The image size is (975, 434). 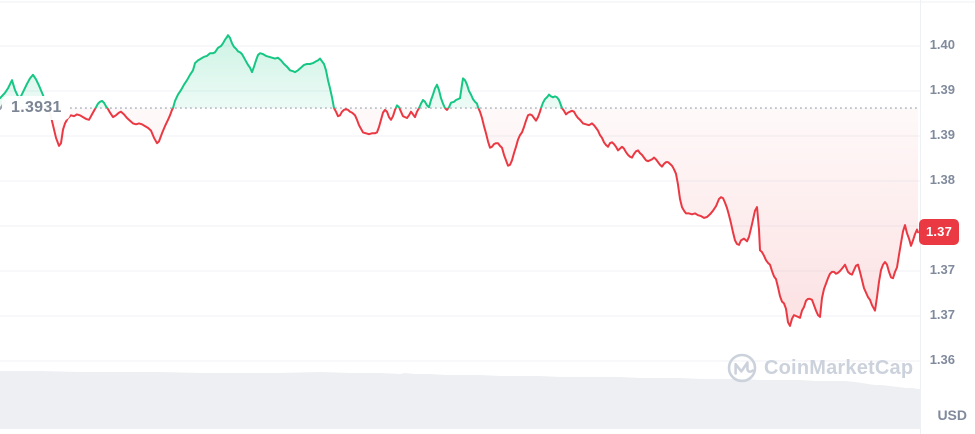 I want to click on y-axis-tick-label: 1.38, so click(x=942, y=179).